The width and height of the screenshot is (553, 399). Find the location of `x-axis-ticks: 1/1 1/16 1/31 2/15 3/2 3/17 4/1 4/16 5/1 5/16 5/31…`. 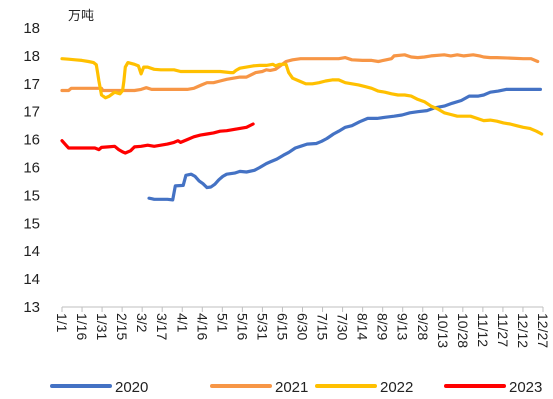

x-axis-ticks: 1/1 1/16 1/31 2/15 3/2 3/17 4/1 4/16 5/1 5/16 5/31… is located at coordinates (302, 327).